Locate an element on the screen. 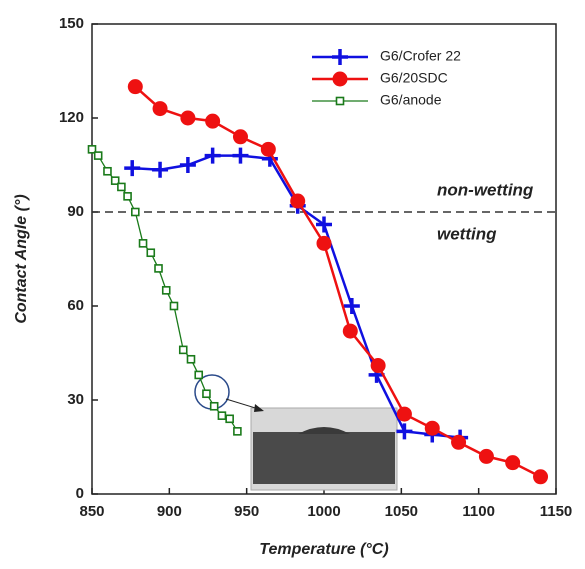  legend-label: G6/20SDC is located at coordinates (414, 78).